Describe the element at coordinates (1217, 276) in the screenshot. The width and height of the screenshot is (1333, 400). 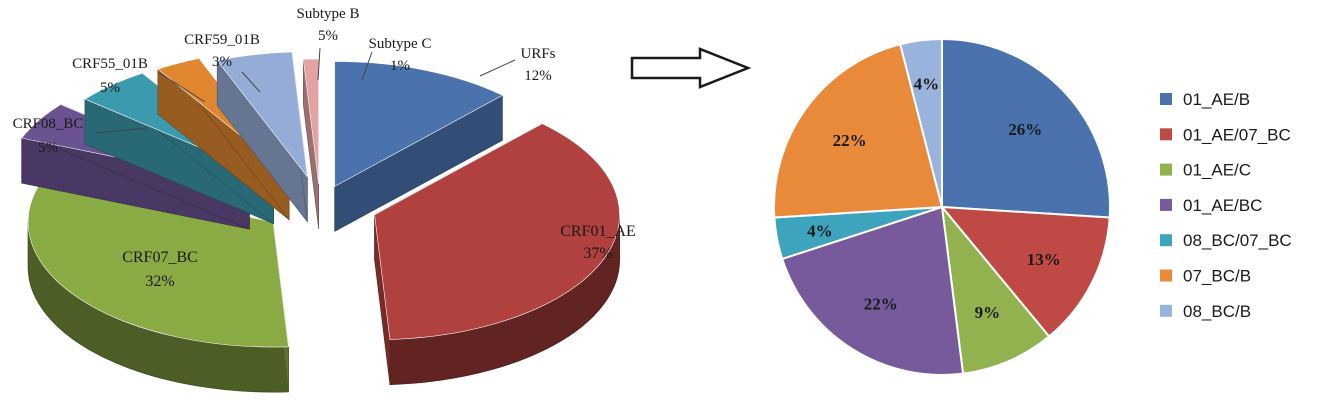
I see `legend-label: 07_BC/B` at that location.